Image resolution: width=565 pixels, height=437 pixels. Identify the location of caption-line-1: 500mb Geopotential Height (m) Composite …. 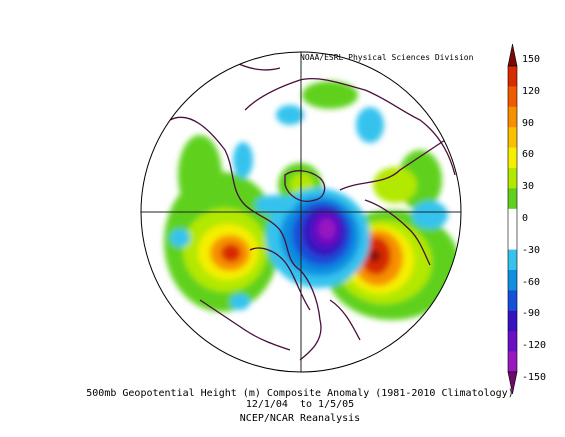
(300, 393).